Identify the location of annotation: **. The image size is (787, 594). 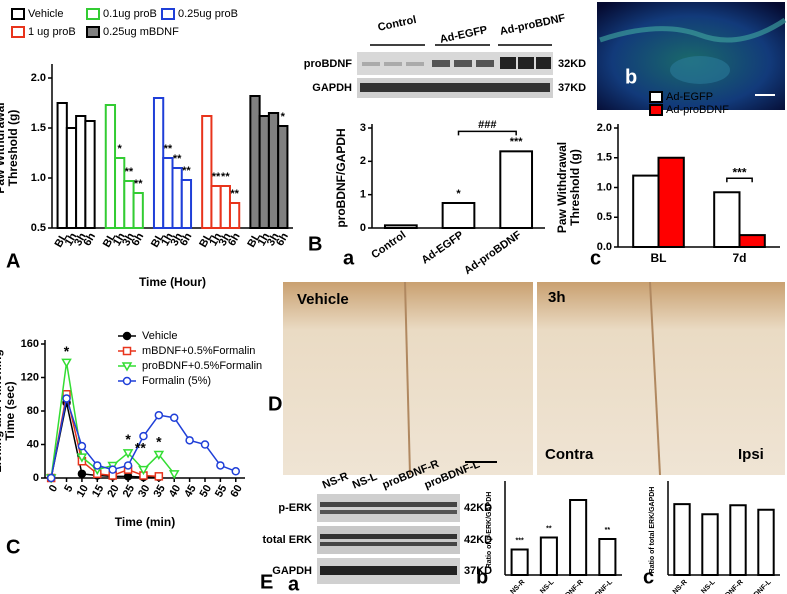
(140, 447).